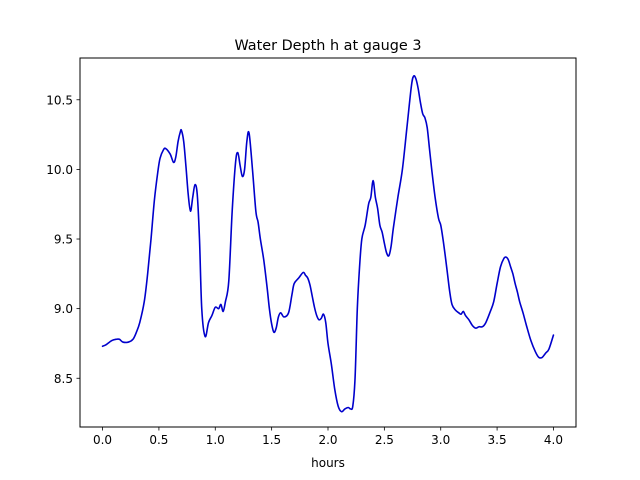  I want to click on x-tick-label: 4.0, so click(553, 440).